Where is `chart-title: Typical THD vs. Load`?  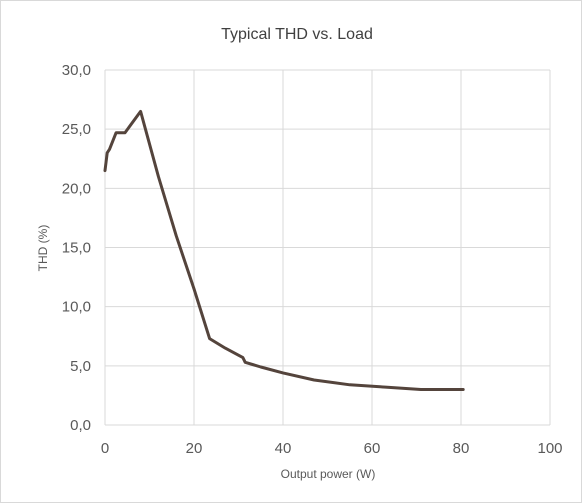 chart-title: Typical THD vs. Load is located at coordinates (297, 34).